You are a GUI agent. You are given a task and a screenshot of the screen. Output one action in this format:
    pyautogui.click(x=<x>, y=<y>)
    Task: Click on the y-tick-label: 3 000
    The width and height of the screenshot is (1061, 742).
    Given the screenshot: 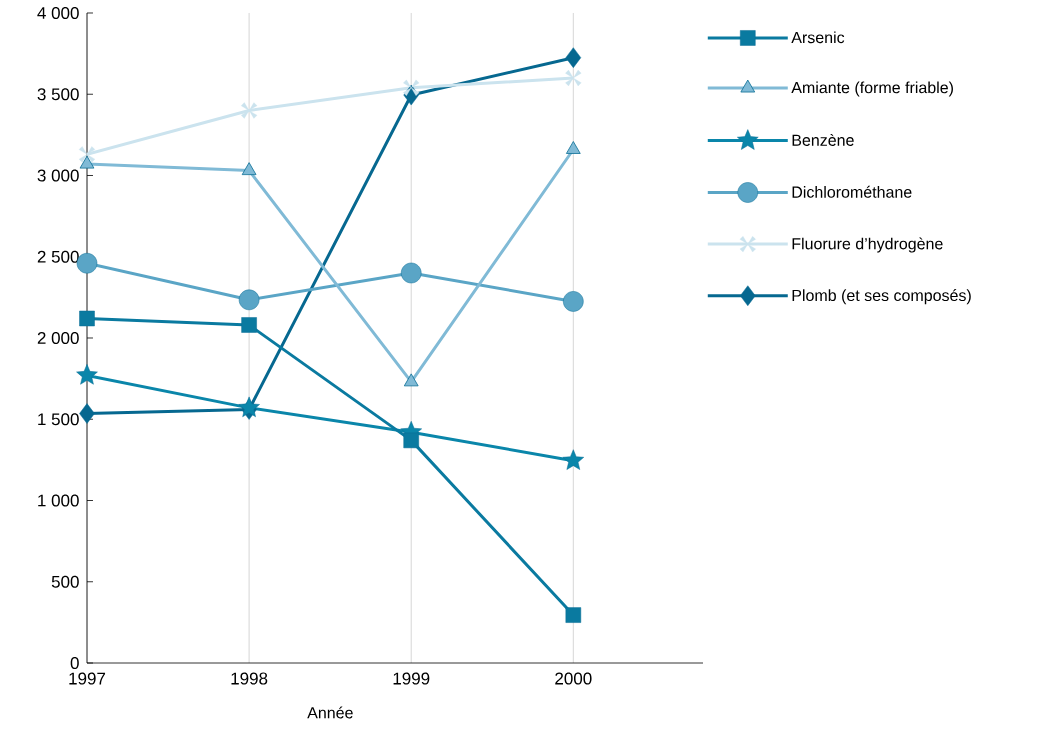 What is the action you would take?
    pyautogui.click(x=58, y=175)
    